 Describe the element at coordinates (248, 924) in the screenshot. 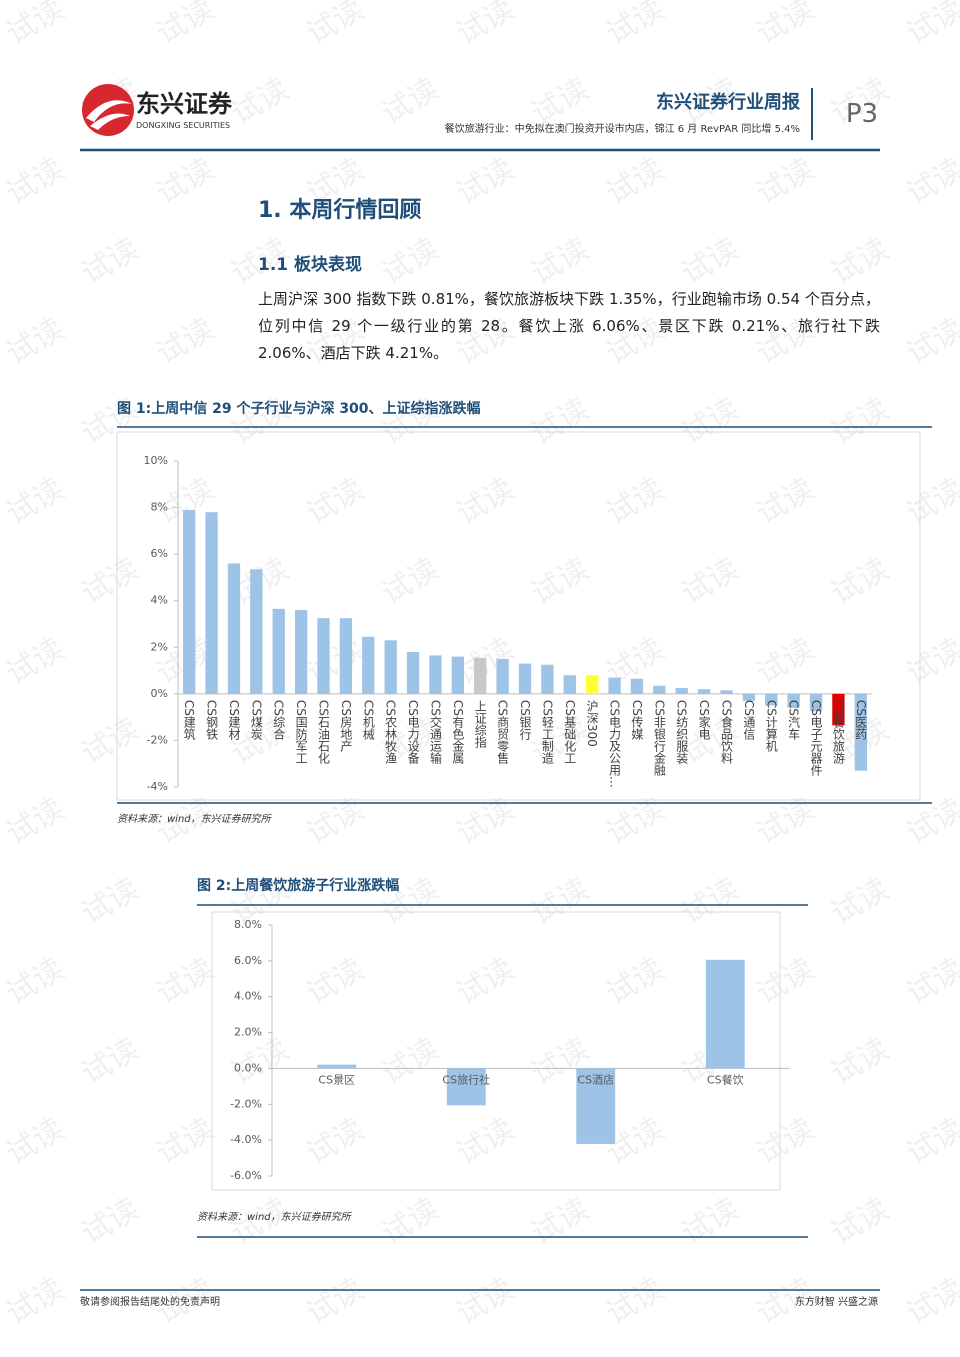

I see `y-tick-label: 8.0%` at that location.